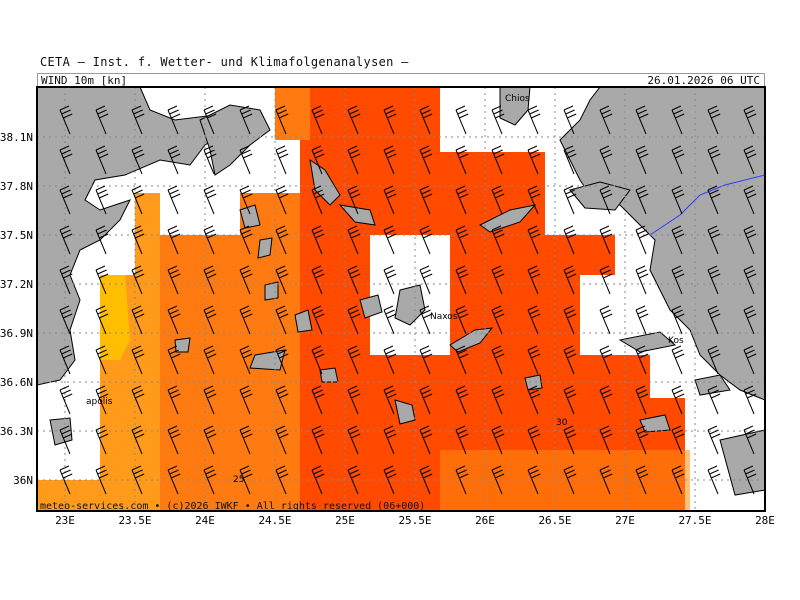  Describe the element at coordinates (371, 306) in the screenshot. I see `land-paros` at that location.